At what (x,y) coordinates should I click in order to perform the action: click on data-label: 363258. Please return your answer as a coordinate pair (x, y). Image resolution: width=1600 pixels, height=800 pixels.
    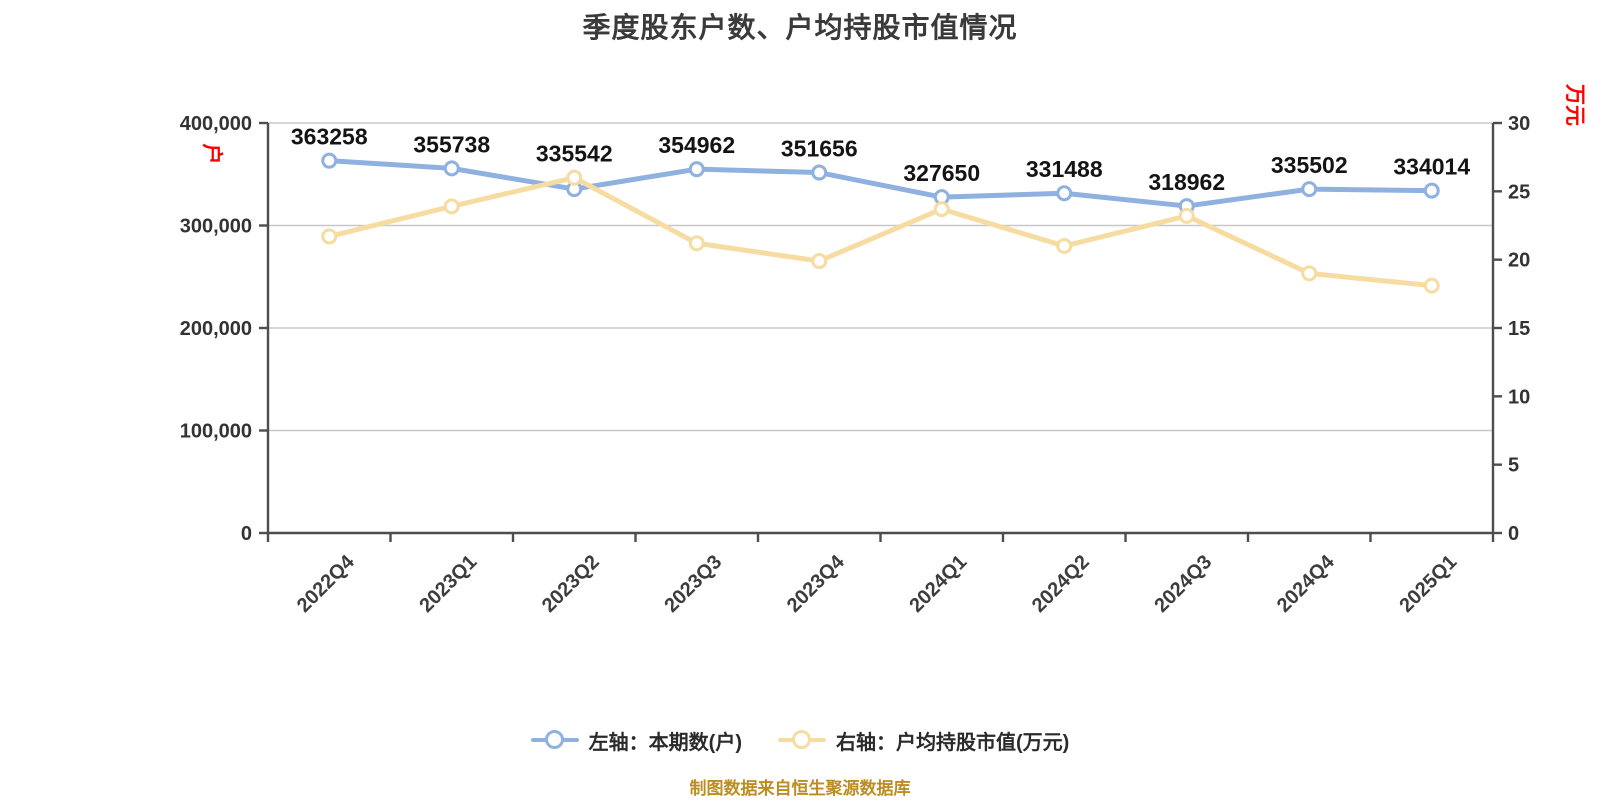
    Looking at the image, I should click on (329, 137).